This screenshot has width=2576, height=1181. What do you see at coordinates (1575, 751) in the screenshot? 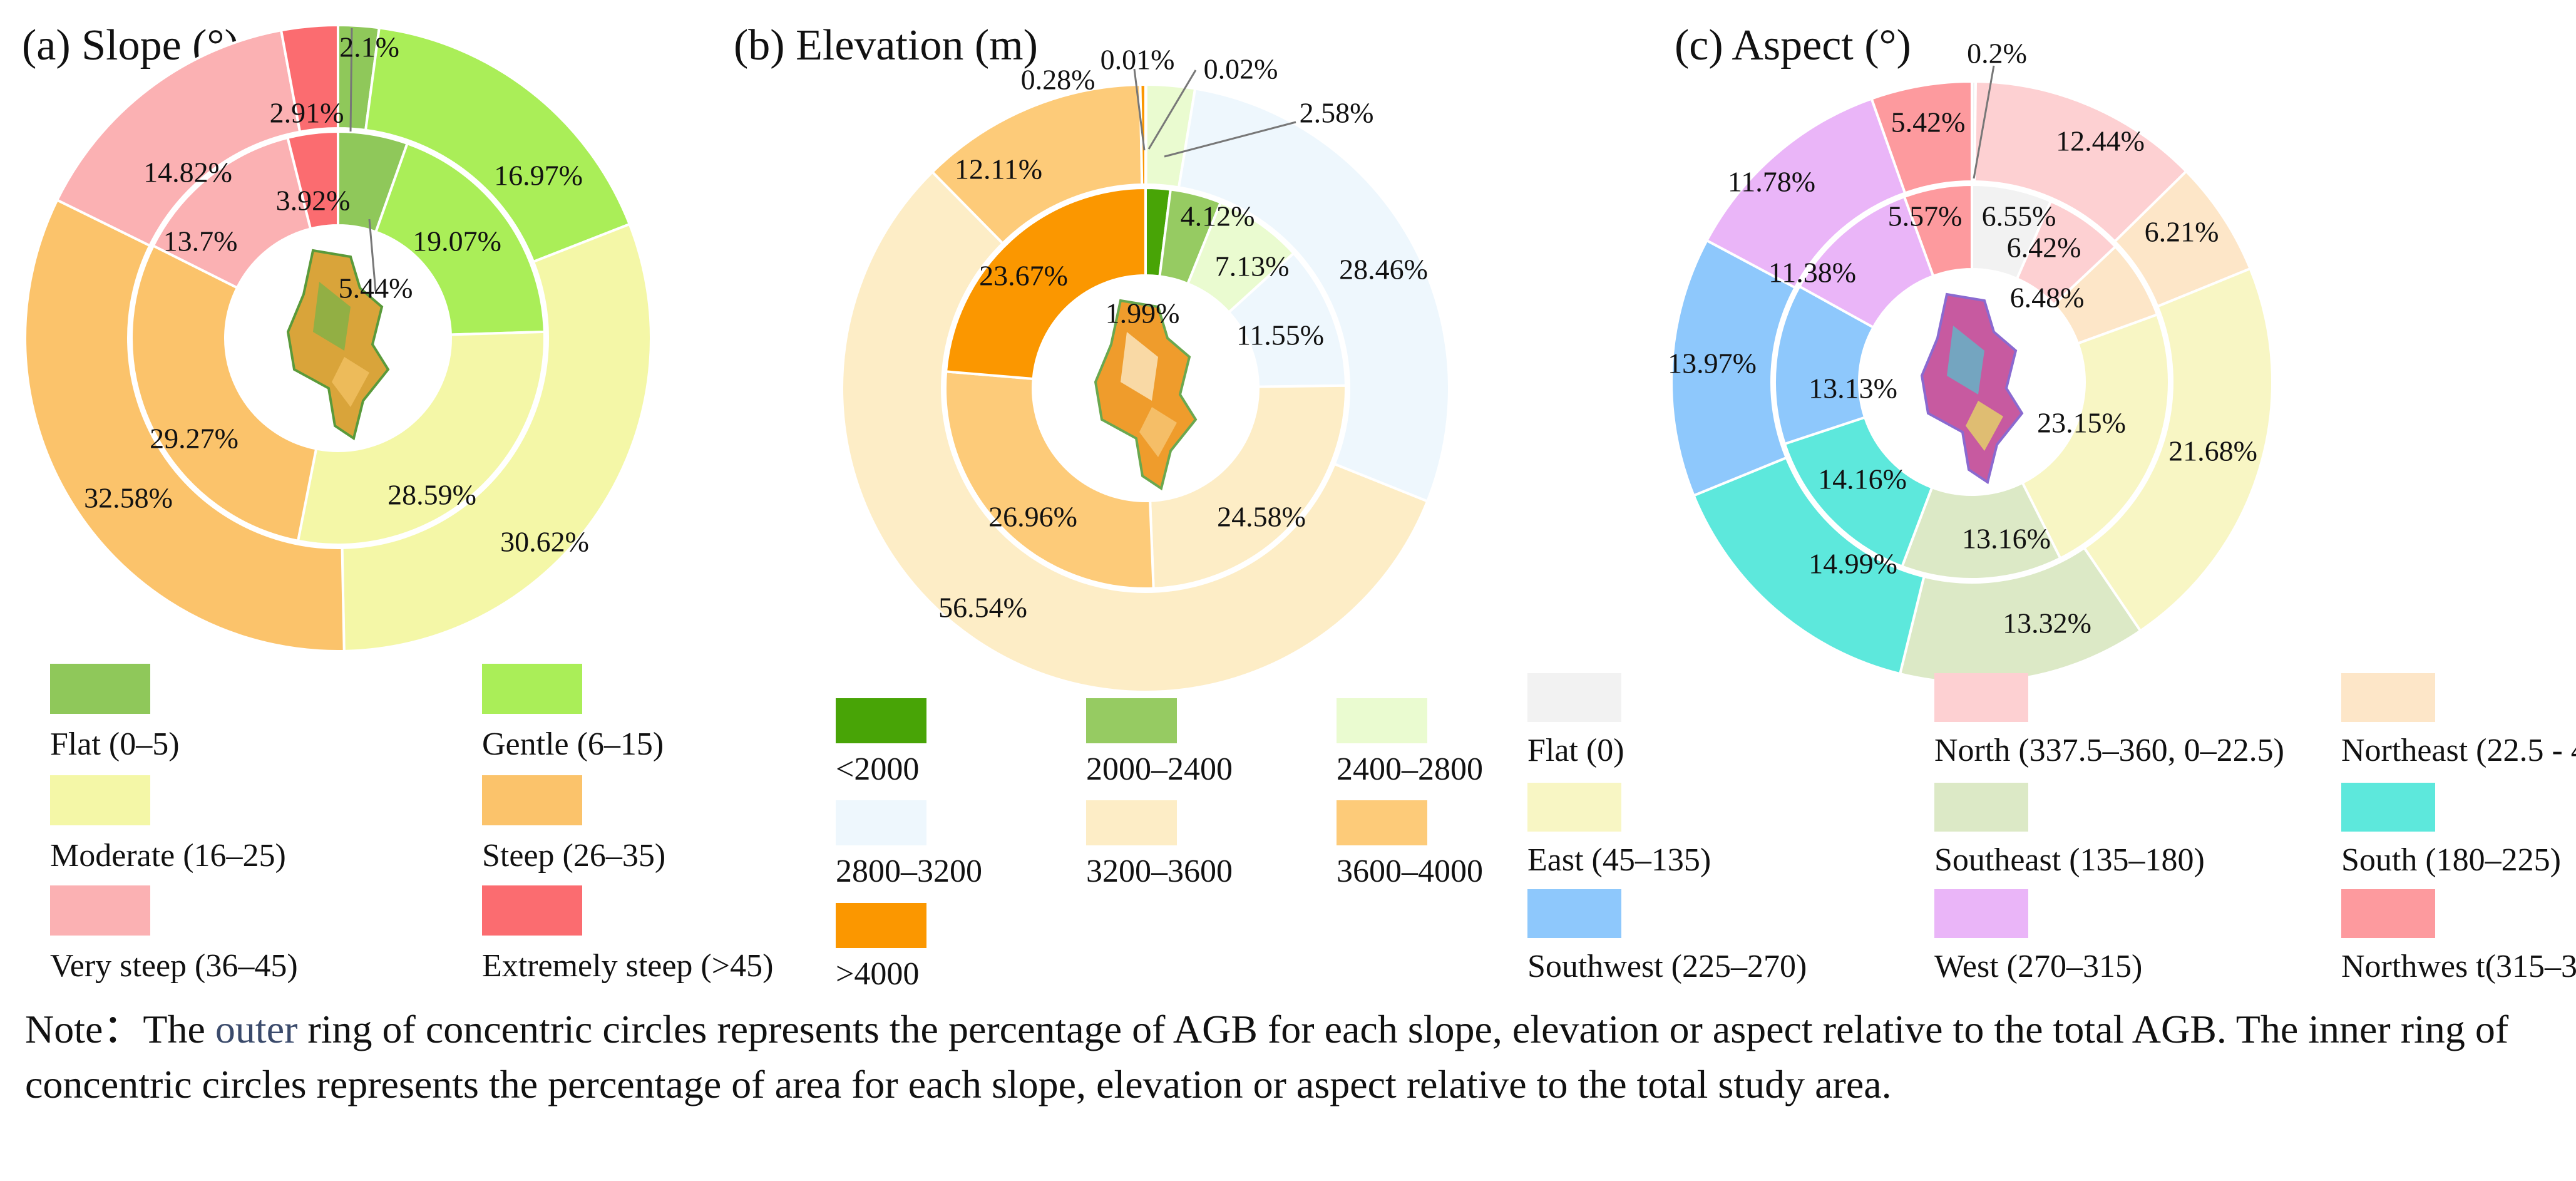
I see `legend-label-flat-0: Flat (0)` at bounding box center [1575, 751].